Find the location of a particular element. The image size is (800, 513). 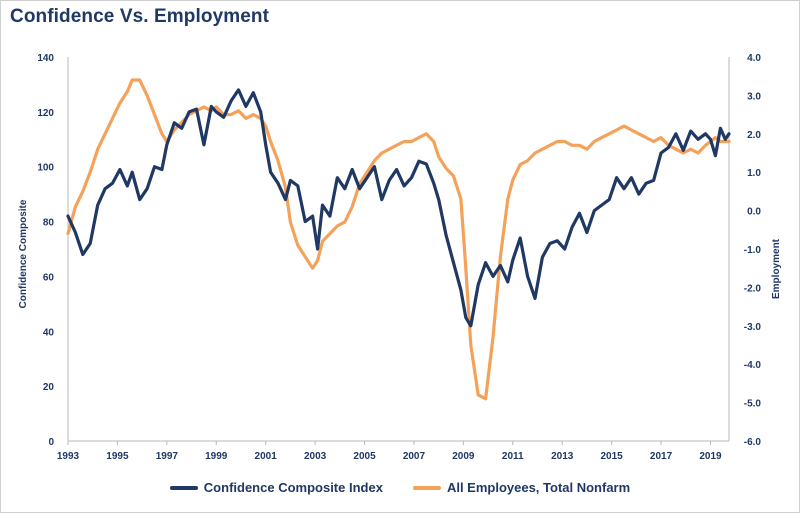

y-right-tick-label: 2.0 is located at coordinates (754, 135).